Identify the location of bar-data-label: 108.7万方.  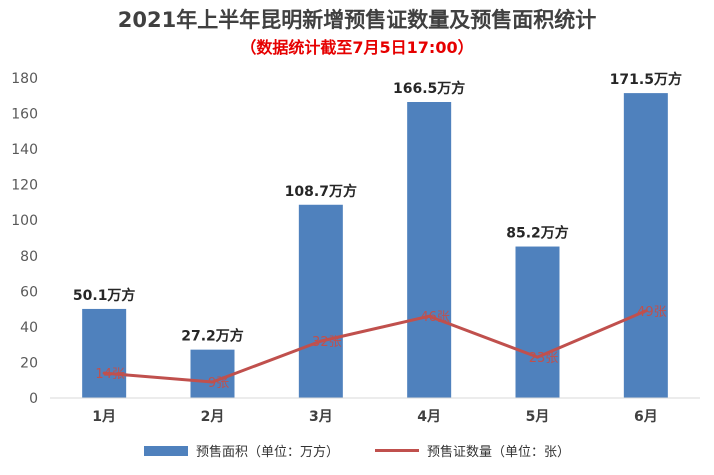
(321, 191).